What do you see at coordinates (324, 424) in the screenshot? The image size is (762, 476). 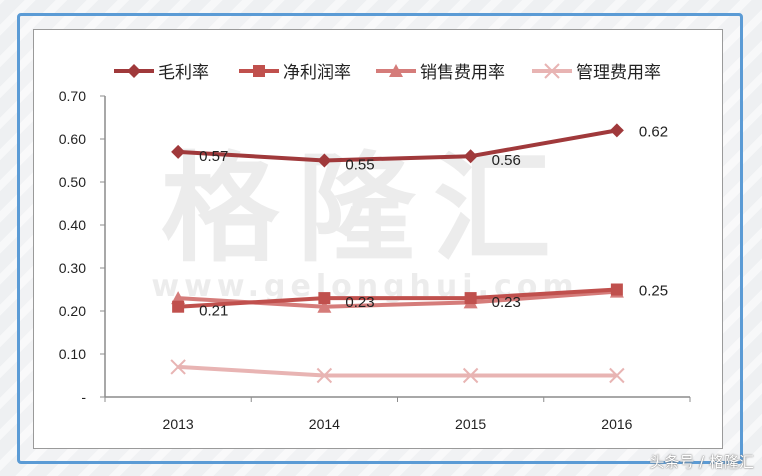 I see `x-tick-label: 2014` at bounding box center [324, 424].